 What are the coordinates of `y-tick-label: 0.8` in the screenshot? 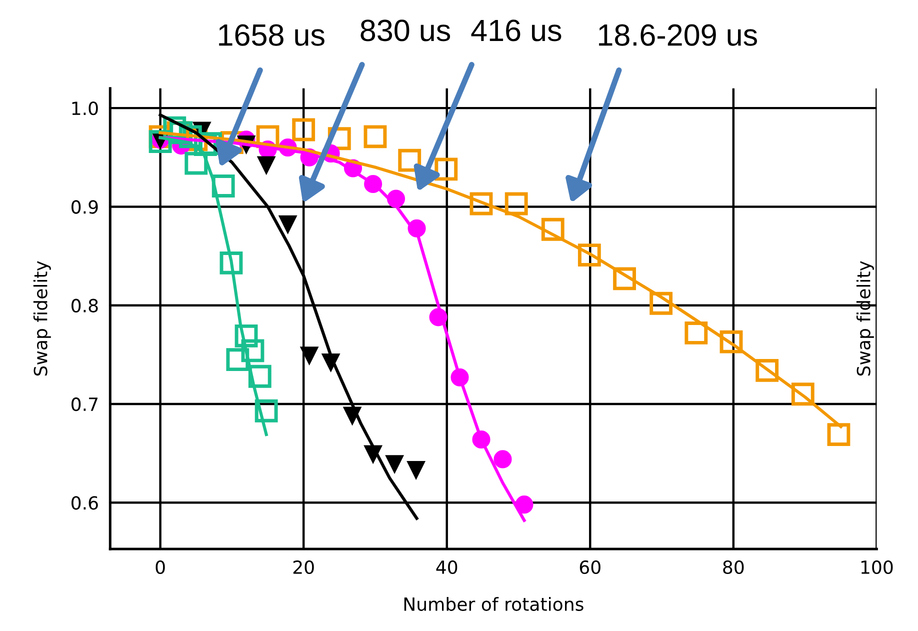 It's located at (85, 305).